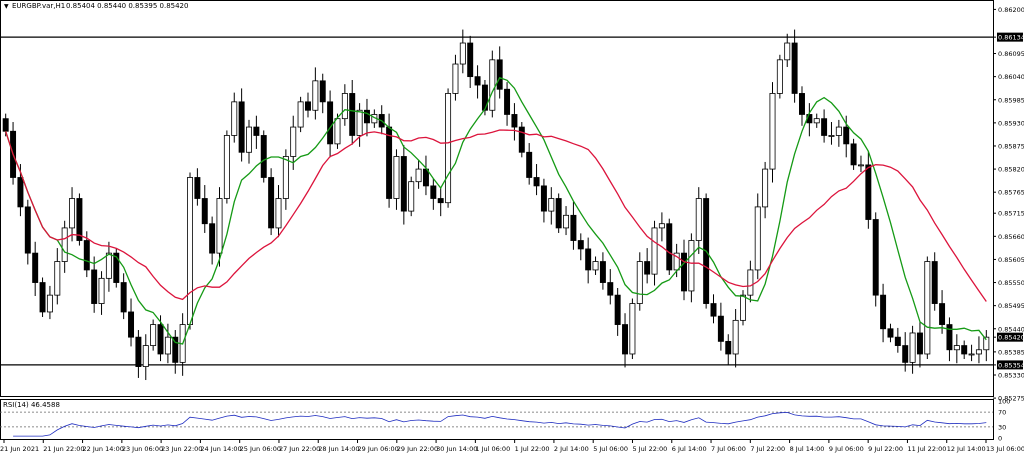 The width and height of the screenshot is (1024, 454). I want to click on price-axis-label: 0.85715, so click(1011, 214).